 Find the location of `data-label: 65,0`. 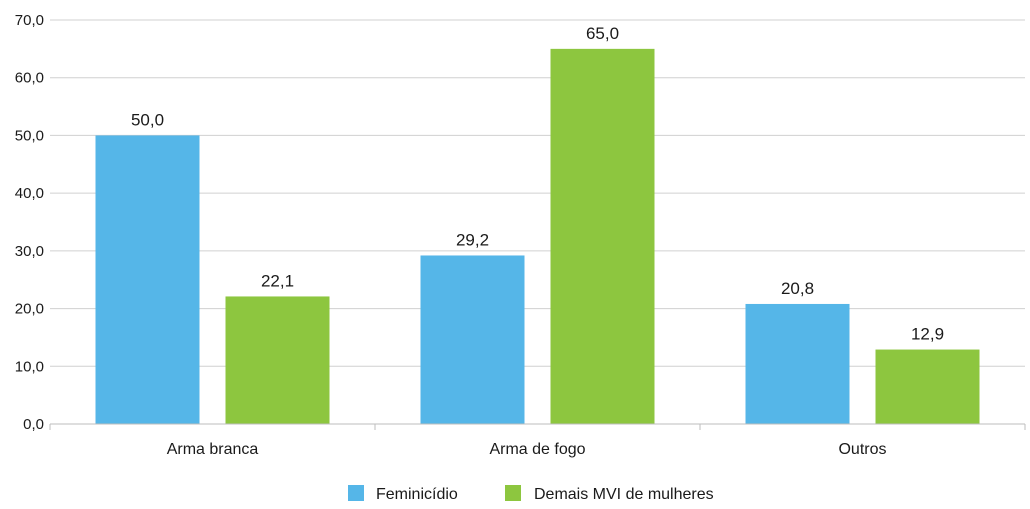

data-label: 65,0 is located at coordinates (602, 33).